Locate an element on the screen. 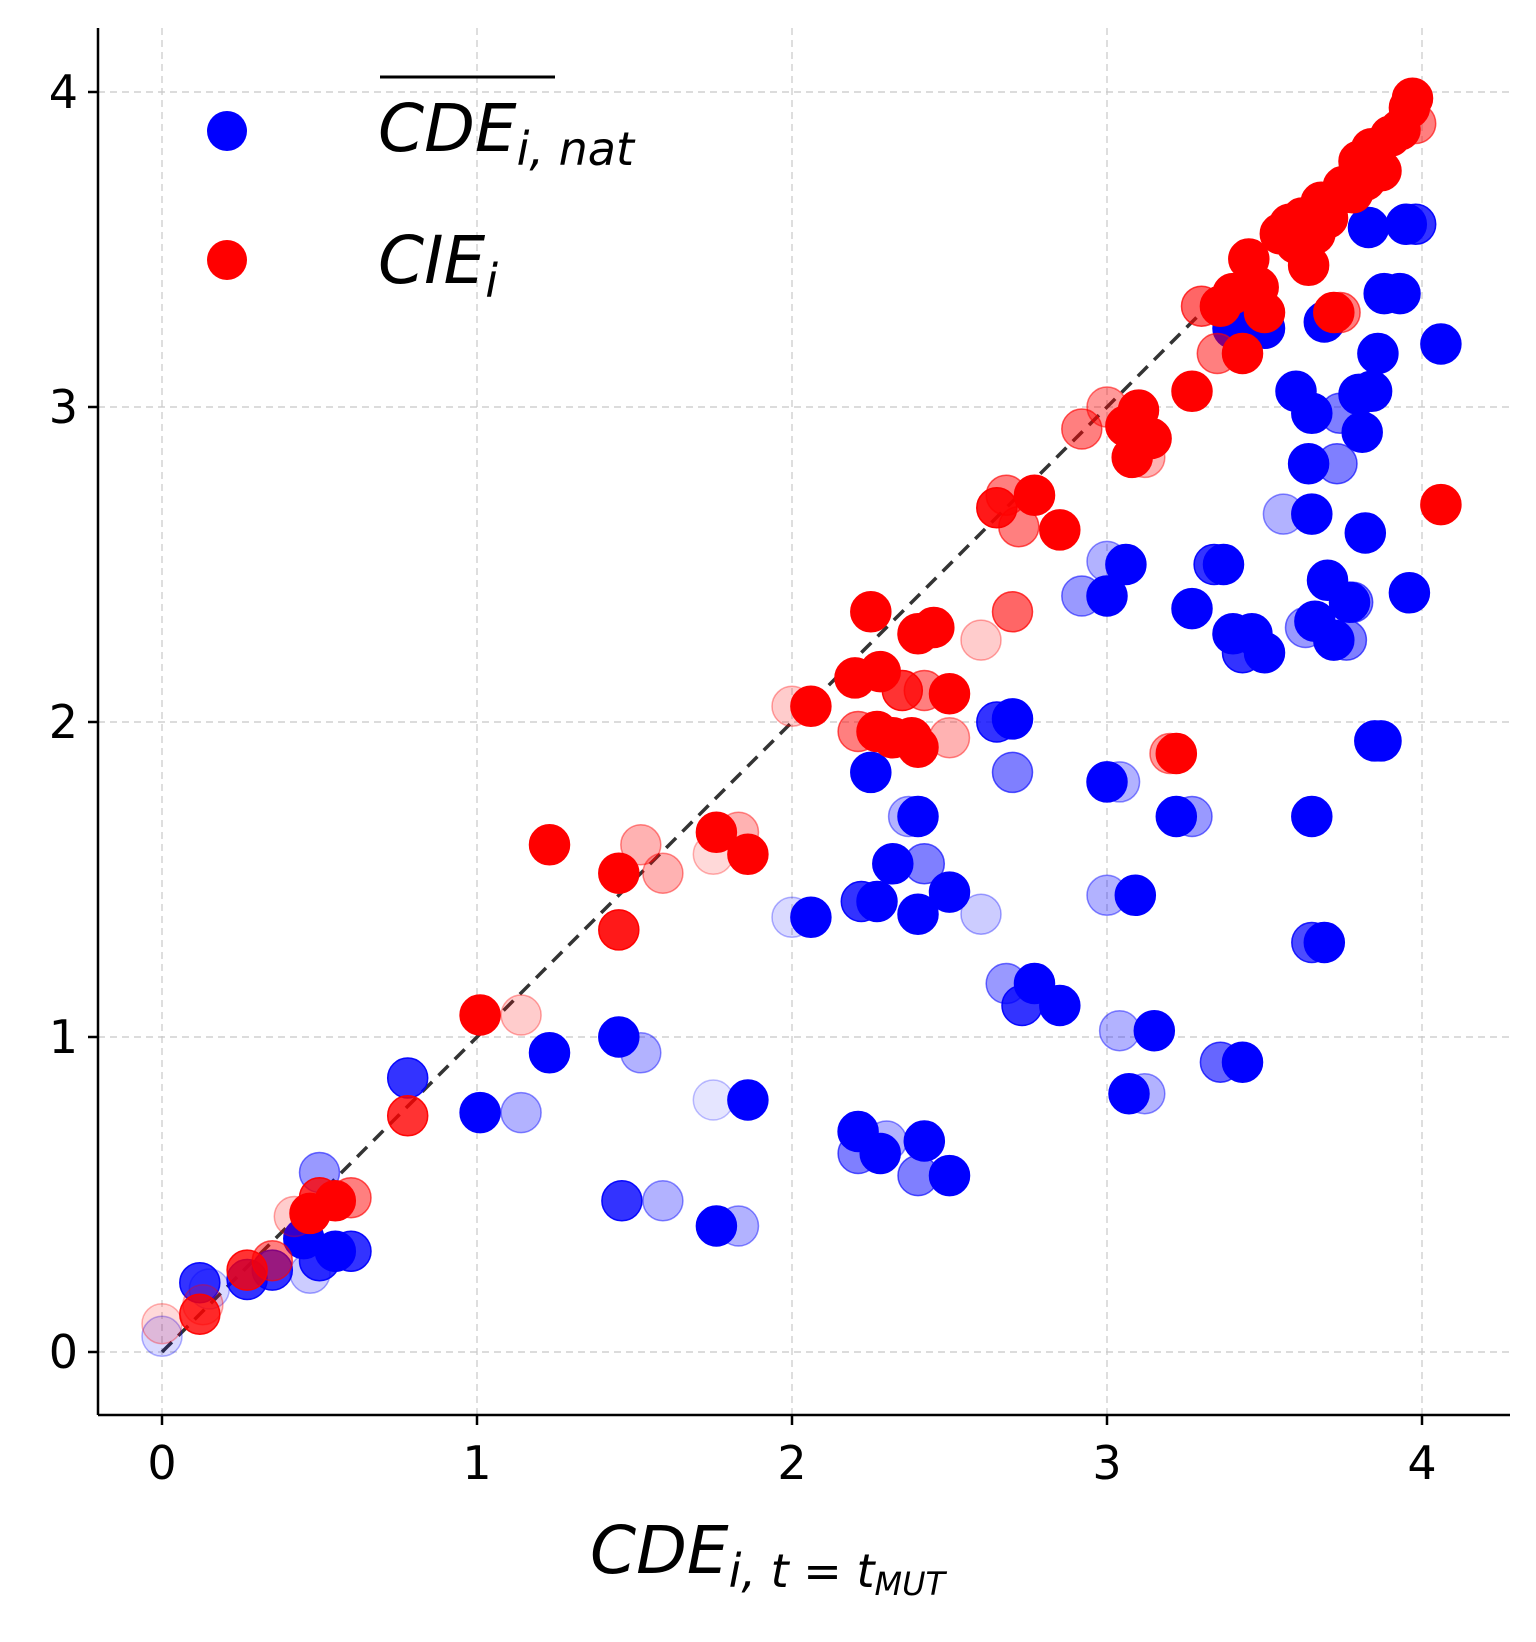 This screenshot has width=1536, height=1642. y-tick-label: 4 is located at coordinates (63, 92).